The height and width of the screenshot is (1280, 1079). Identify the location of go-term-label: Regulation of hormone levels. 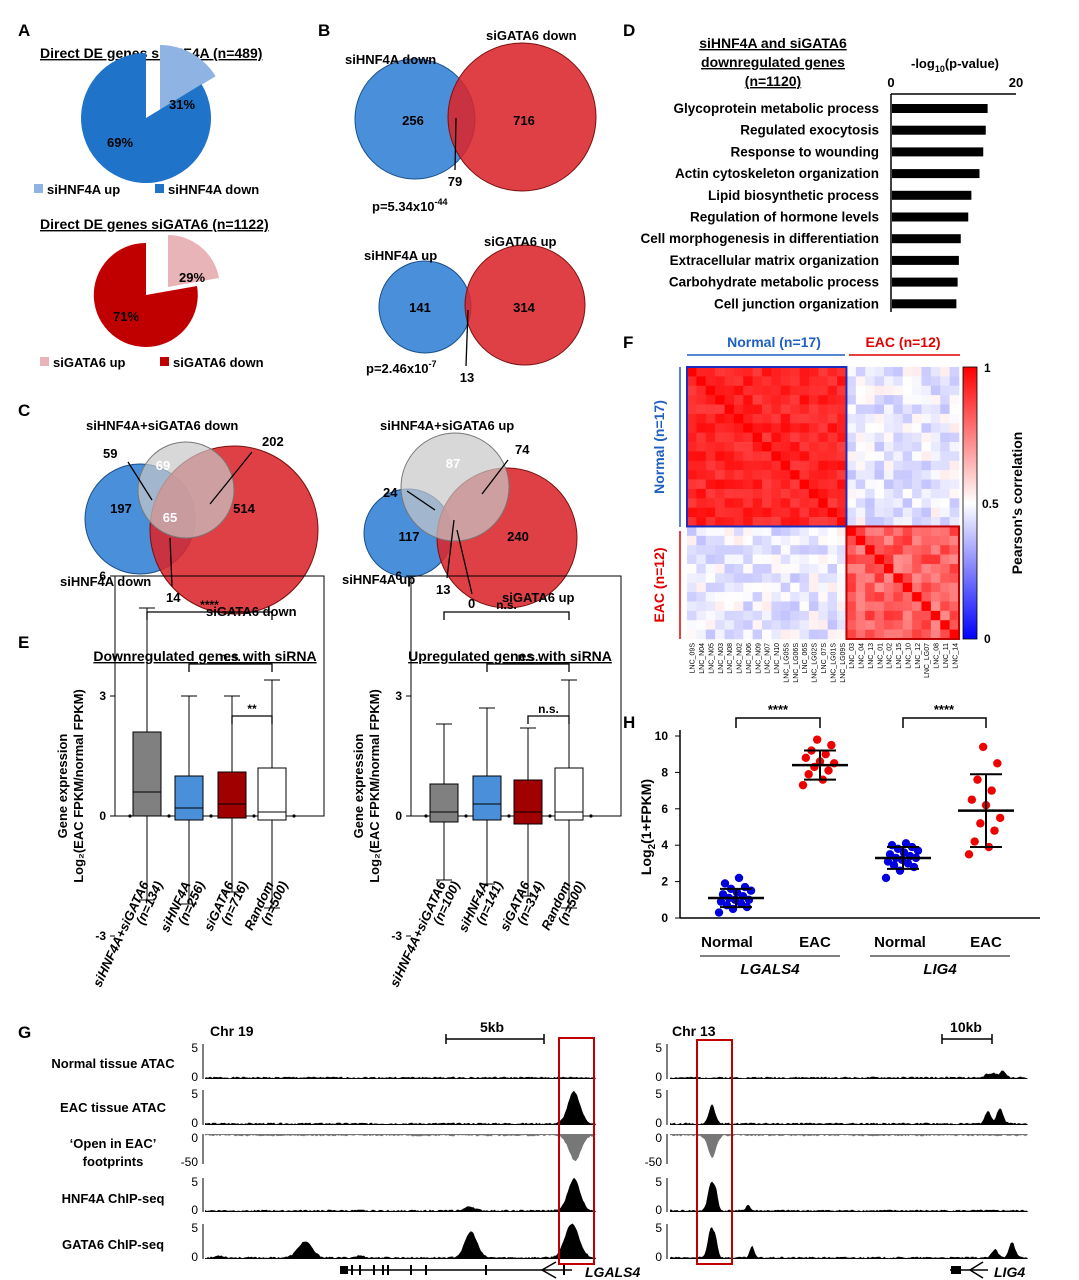
(784, 217).